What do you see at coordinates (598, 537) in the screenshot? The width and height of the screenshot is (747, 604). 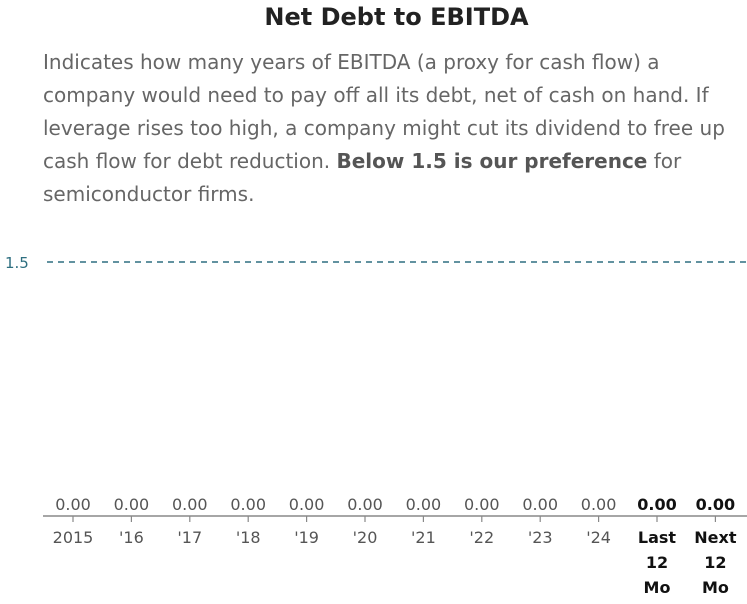 I see `x-tick-label: '24` at bounding box center [598, 537].